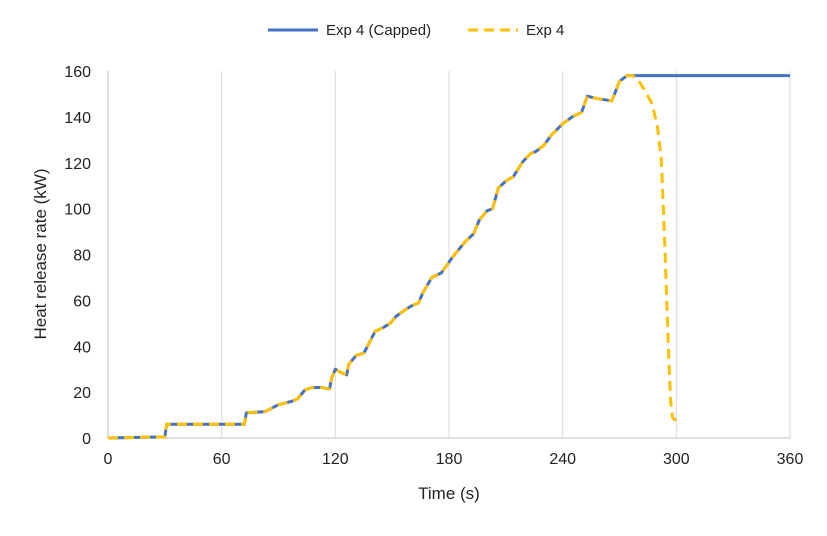 This screenshot has height=536, width=827. Describe the element at coordinates (82, 256) in the screenshot. I see `y-tick-label: 80` at that location.